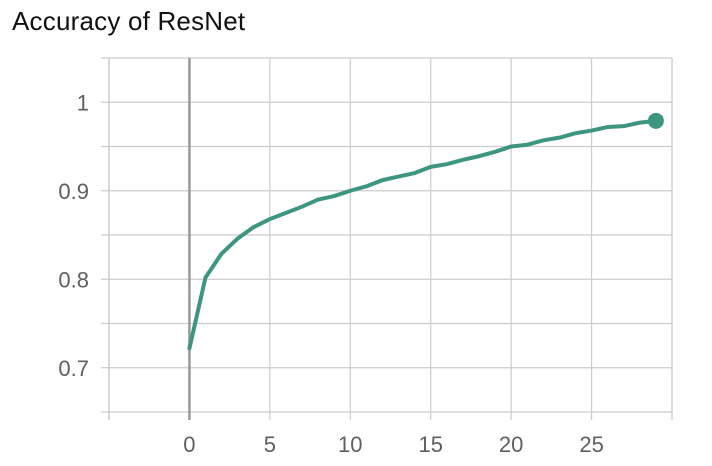  Describe the element at coordinates (430, 444) in the screenshot. I see `x-tick-label: 15` at that location.